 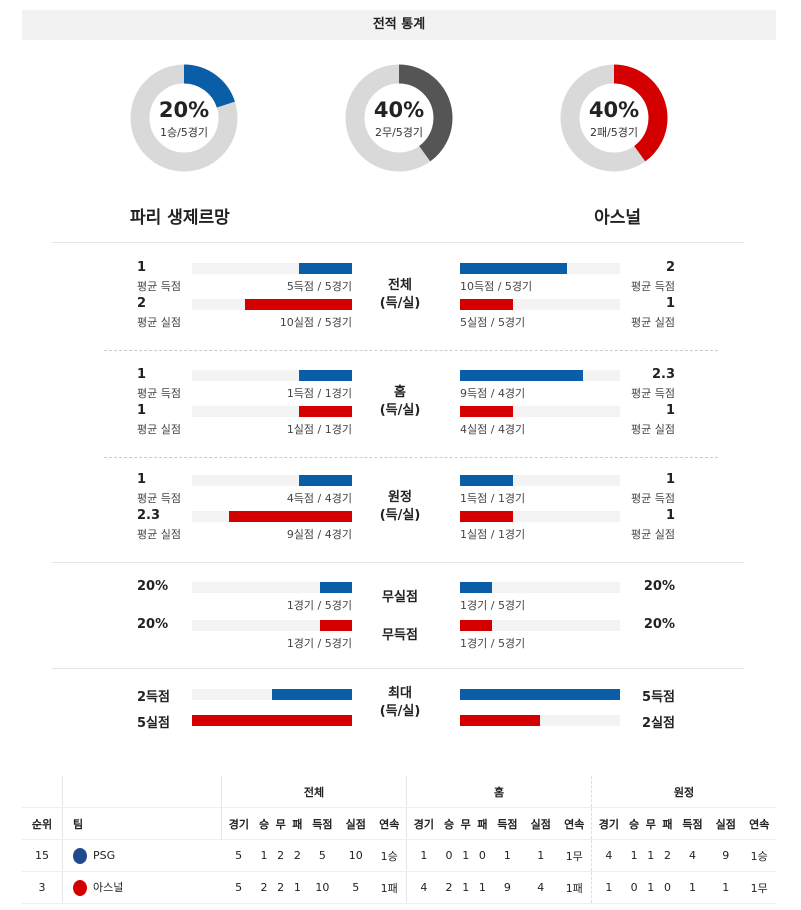 I want to click on right-value: 20%, so click(x=659, y=586).